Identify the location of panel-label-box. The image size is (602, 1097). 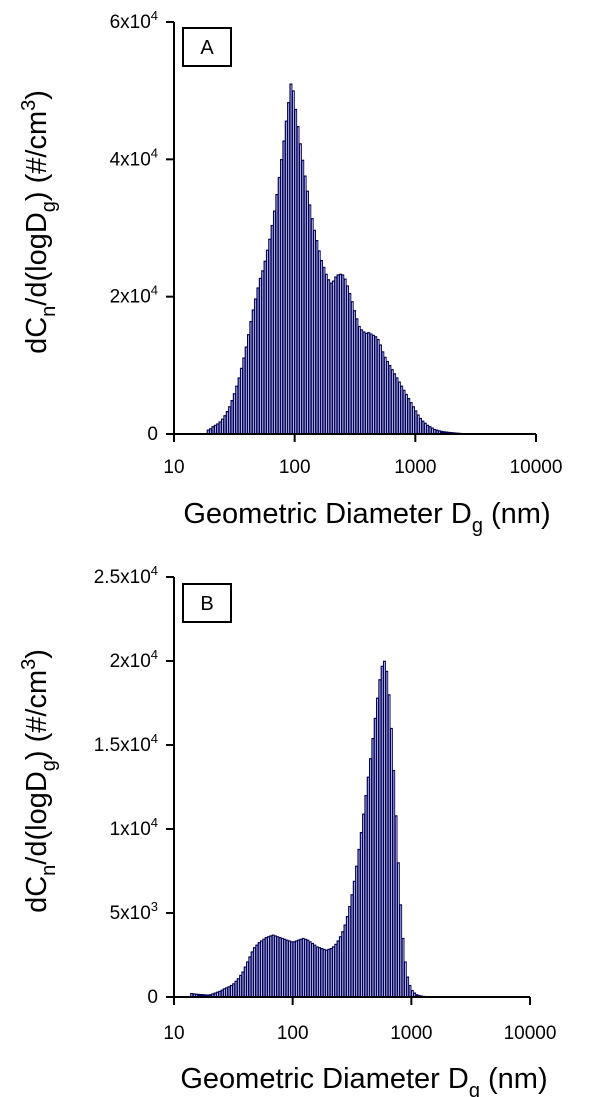
(207, 47).